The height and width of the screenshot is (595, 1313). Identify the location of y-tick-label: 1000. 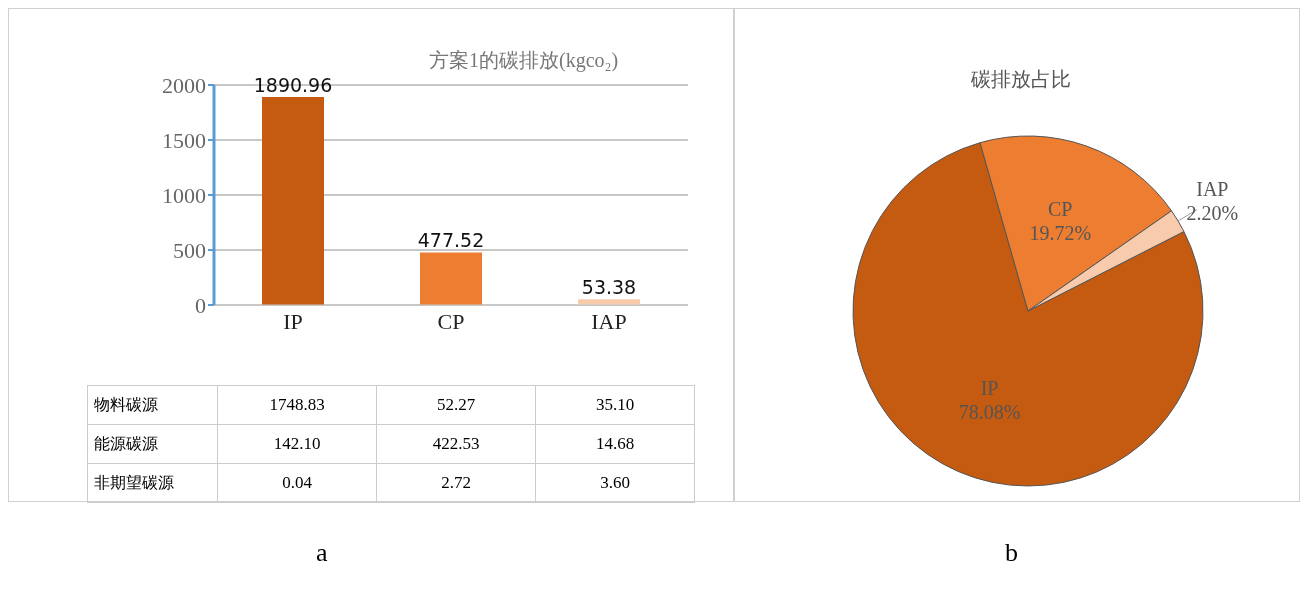
(184, 195).